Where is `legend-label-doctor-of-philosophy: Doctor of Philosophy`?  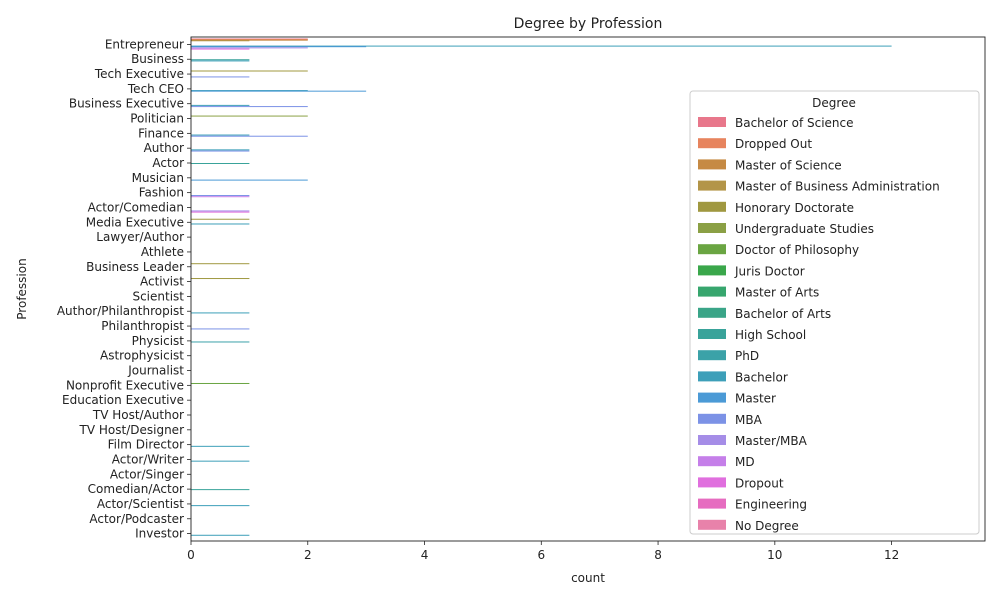 legend-label-doctor-of-philosophy: Doctor of Philosophy is located at coordinates (797, 250).